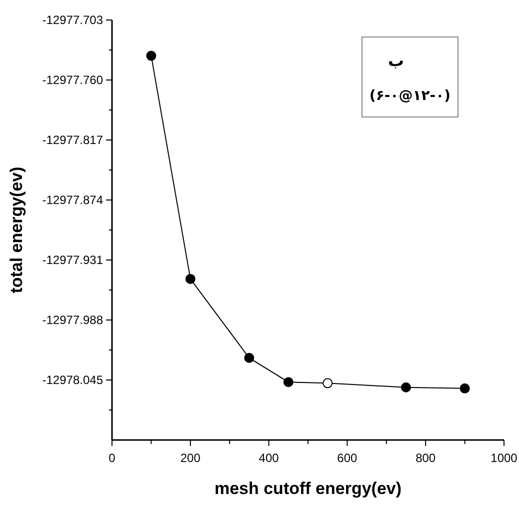 The image size is (519, 512). I want to click on x-tick-label: 800, so click(426, 458).